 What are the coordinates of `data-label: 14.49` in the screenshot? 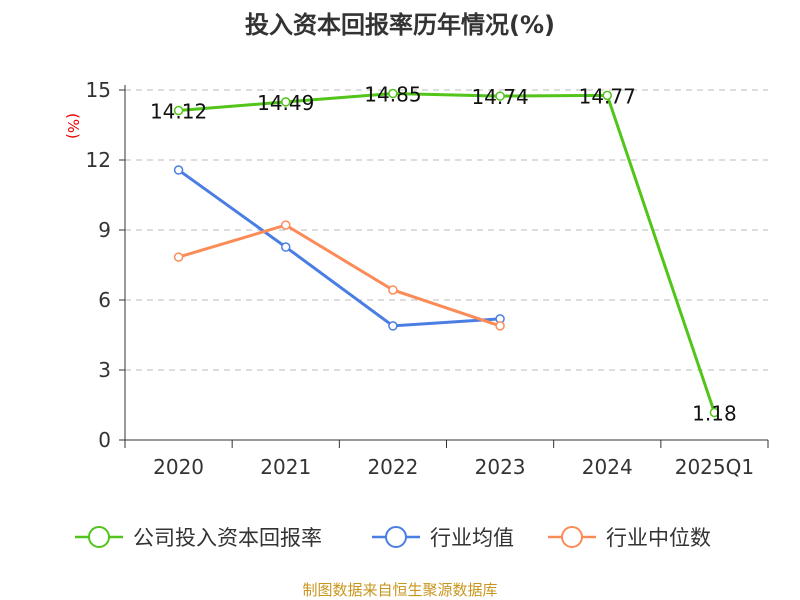 It's located at (285, 103).